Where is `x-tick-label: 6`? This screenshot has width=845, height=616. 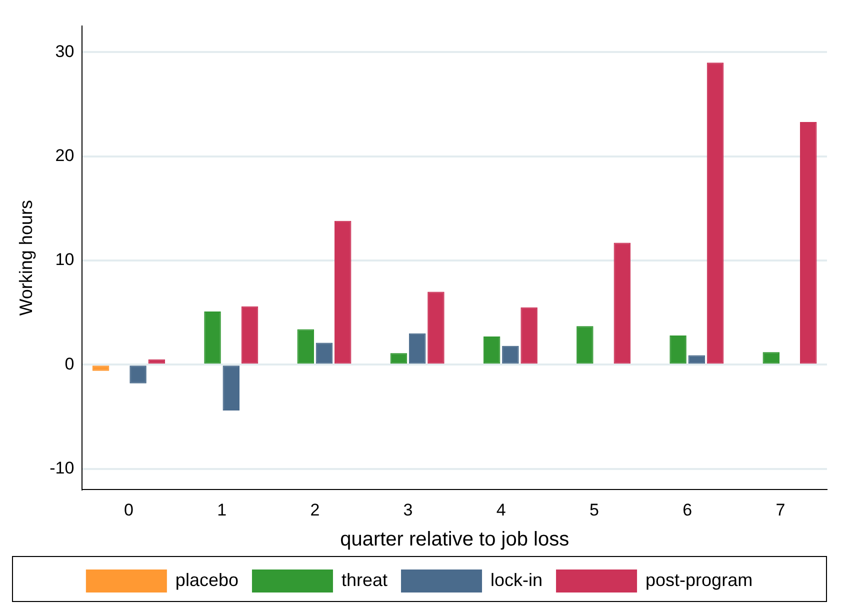
x-tick-label: 6 is located at coordinates (687, 510).